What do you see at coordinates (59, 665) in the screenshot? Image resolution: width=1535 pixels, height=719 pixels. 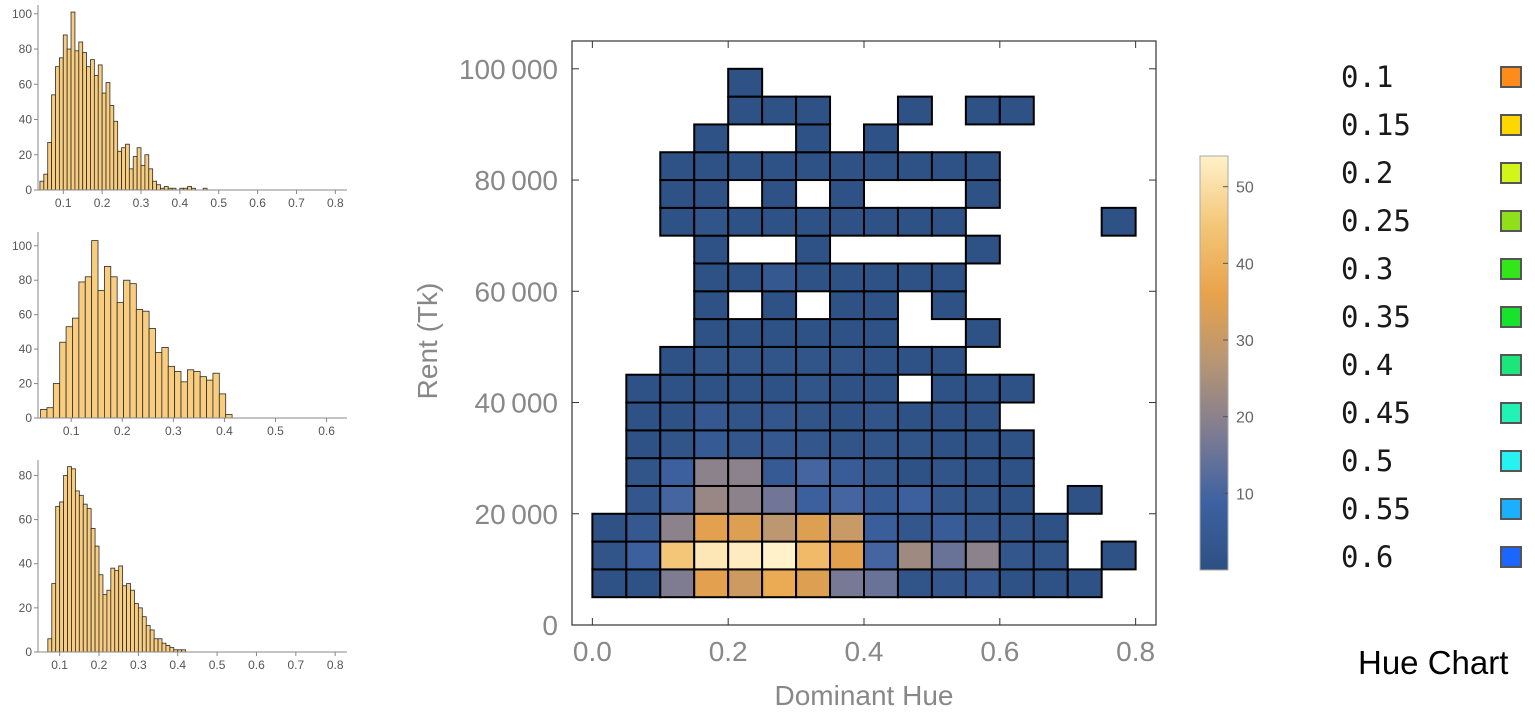 I see `x-tick-label: 0.1` at bounding box center [59, 665].